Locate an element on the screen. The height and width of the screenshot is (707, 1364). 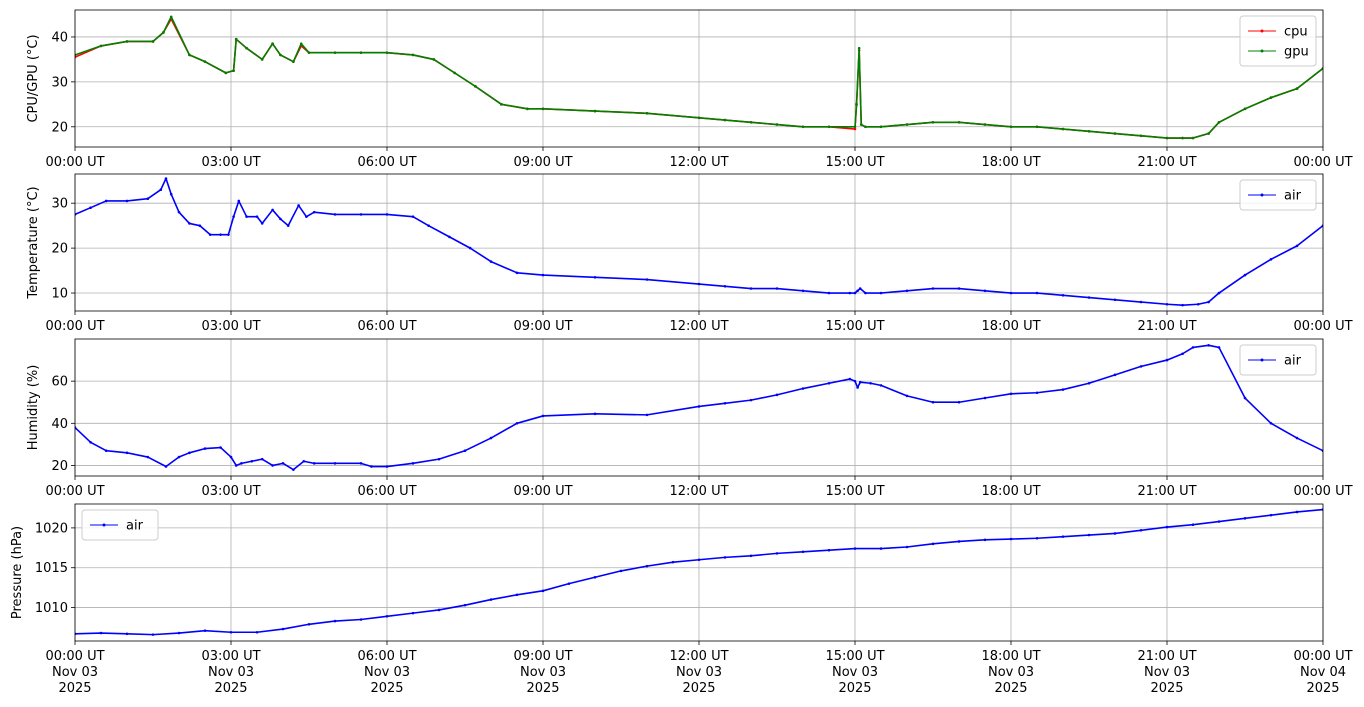
x-tick-label: 00:00 UT Nov 04 2025 is located at coordinates (1322, 672).